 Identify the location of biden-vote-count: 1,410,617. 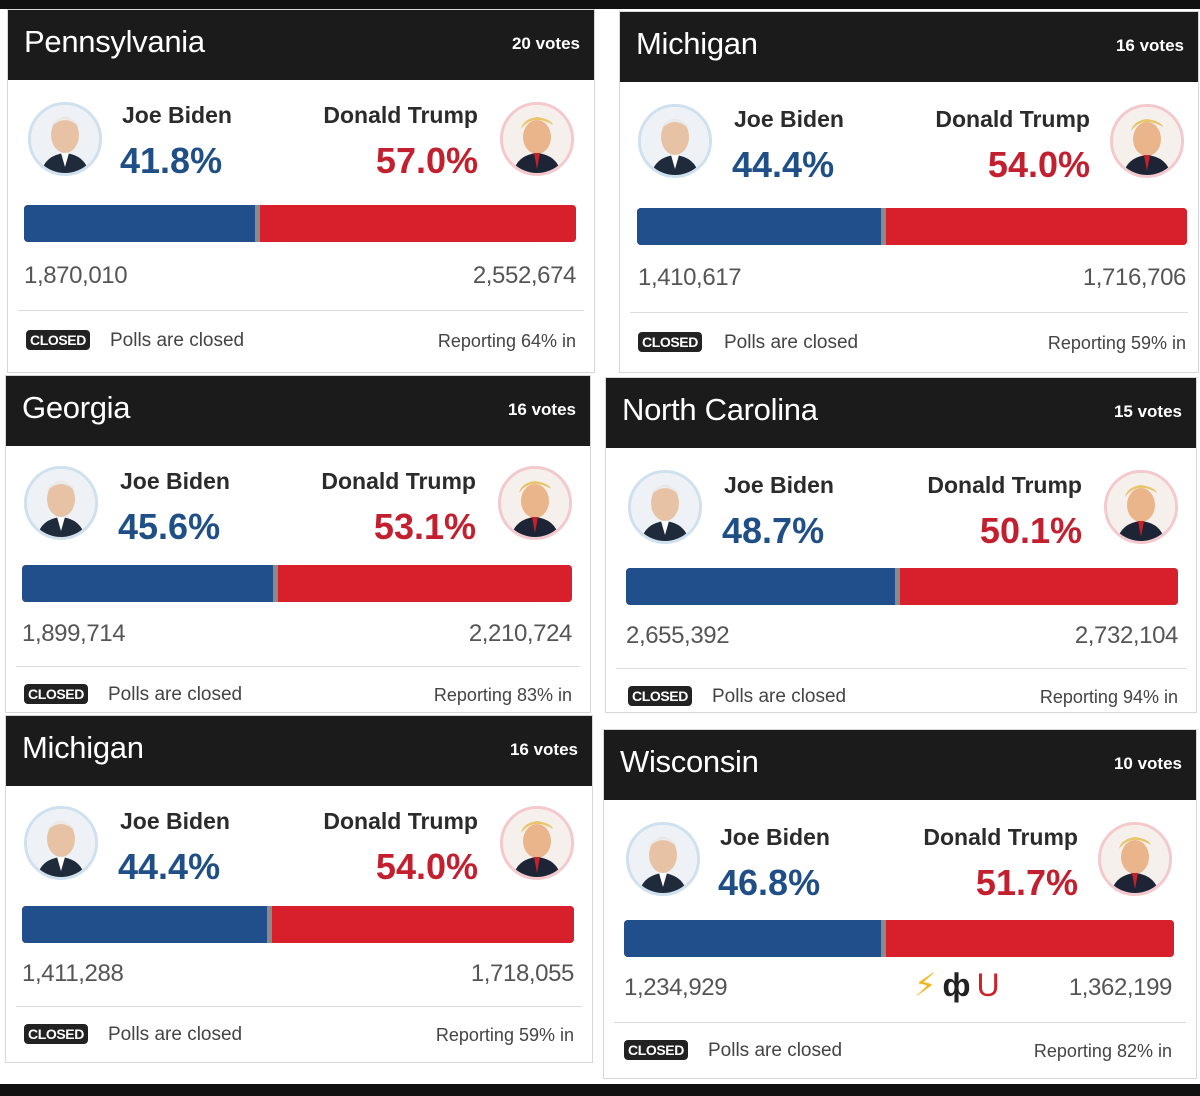
(690, 277).